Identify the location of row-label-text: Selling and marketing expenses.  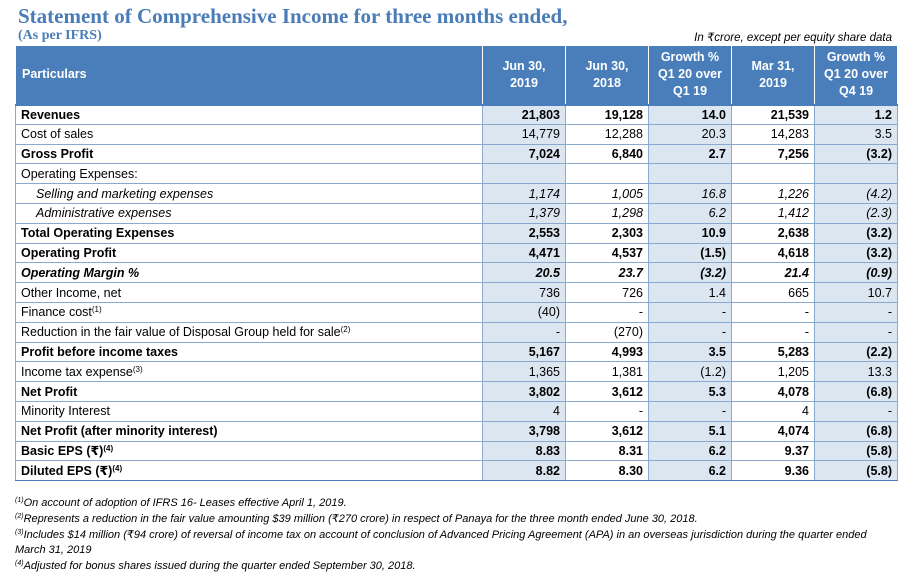
(125, 193).